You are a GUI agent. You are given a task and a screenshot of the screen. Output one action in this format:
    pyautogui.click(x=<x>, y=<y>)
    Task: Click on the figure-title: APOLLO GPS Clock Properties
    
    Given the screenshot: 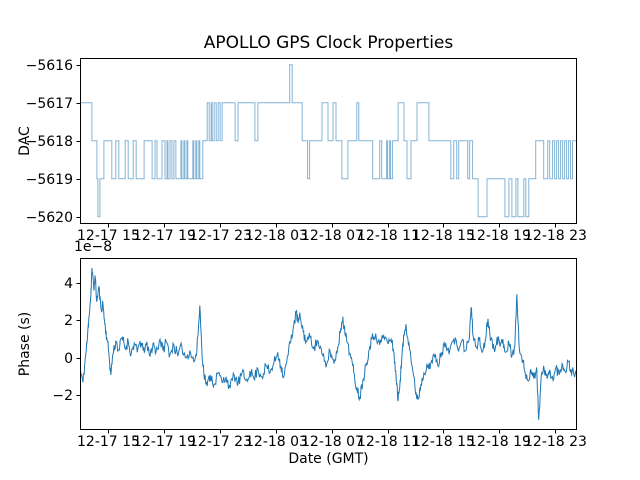 What is the action you would take?
    pyautogui.click(x=328, y=43)
    